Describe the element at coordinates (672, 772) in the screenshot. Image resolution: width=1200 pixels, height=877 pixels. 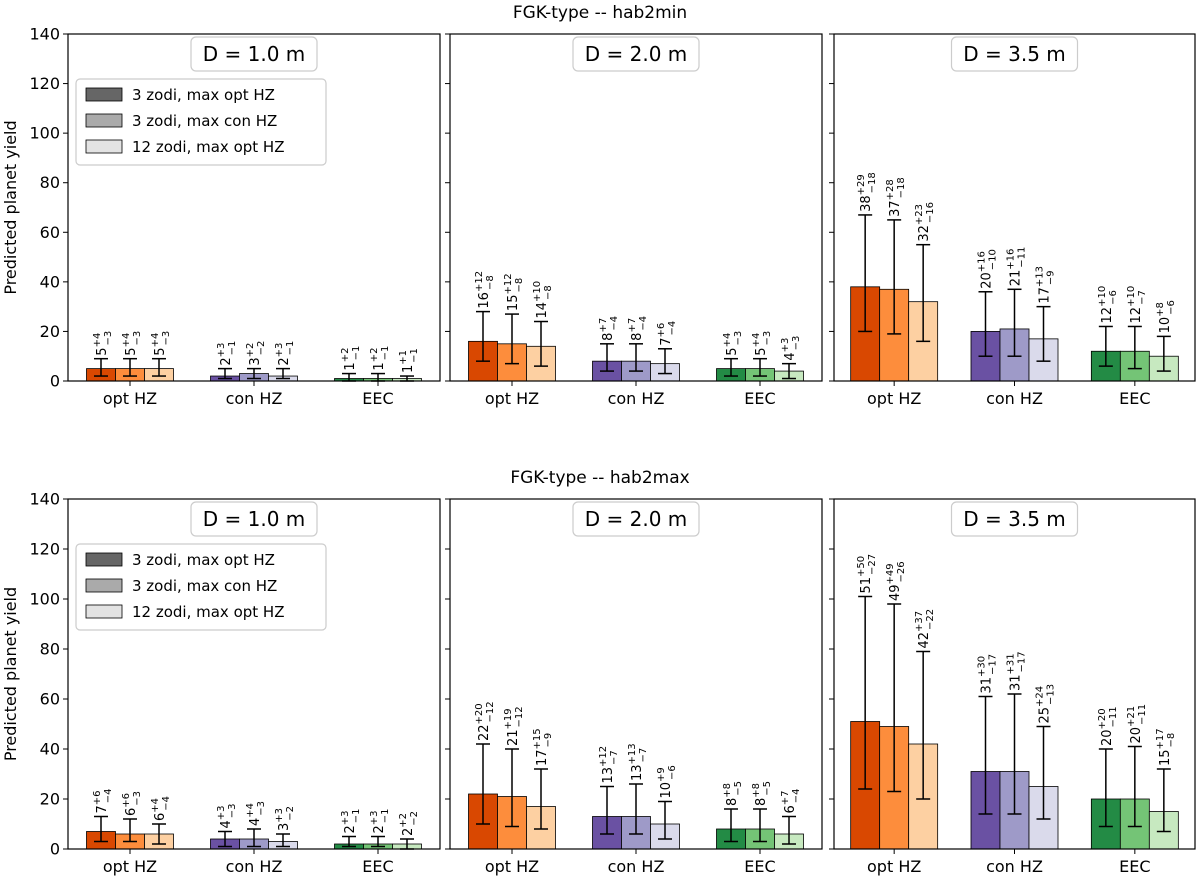
I see `data-label-minus: −6` at that location.